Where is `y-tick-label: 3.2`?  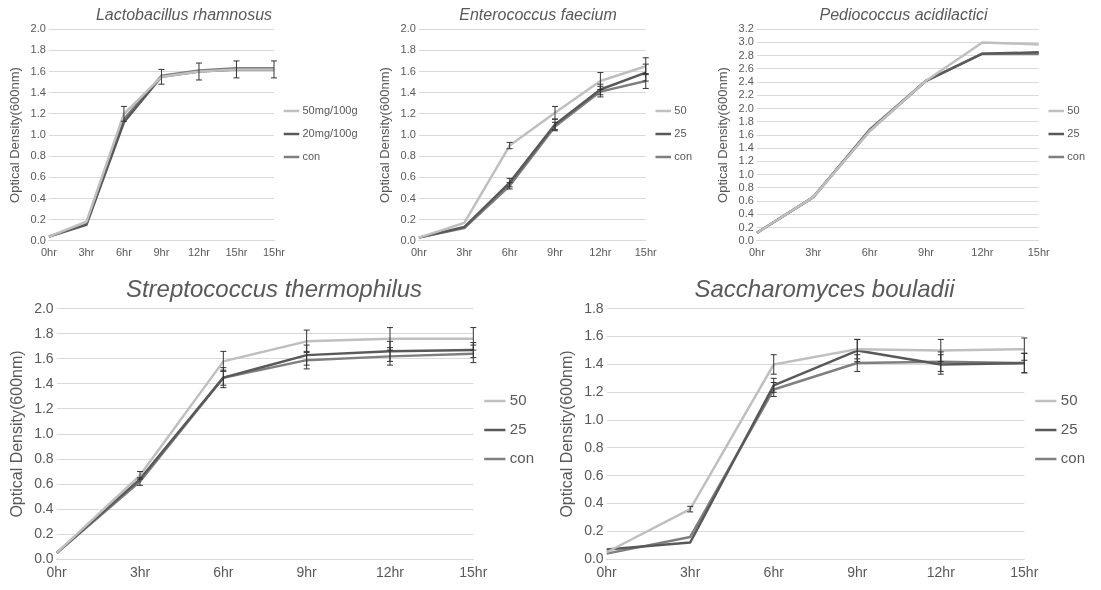
y-tick-label: 3.2 is located at coordinates (746, 28).